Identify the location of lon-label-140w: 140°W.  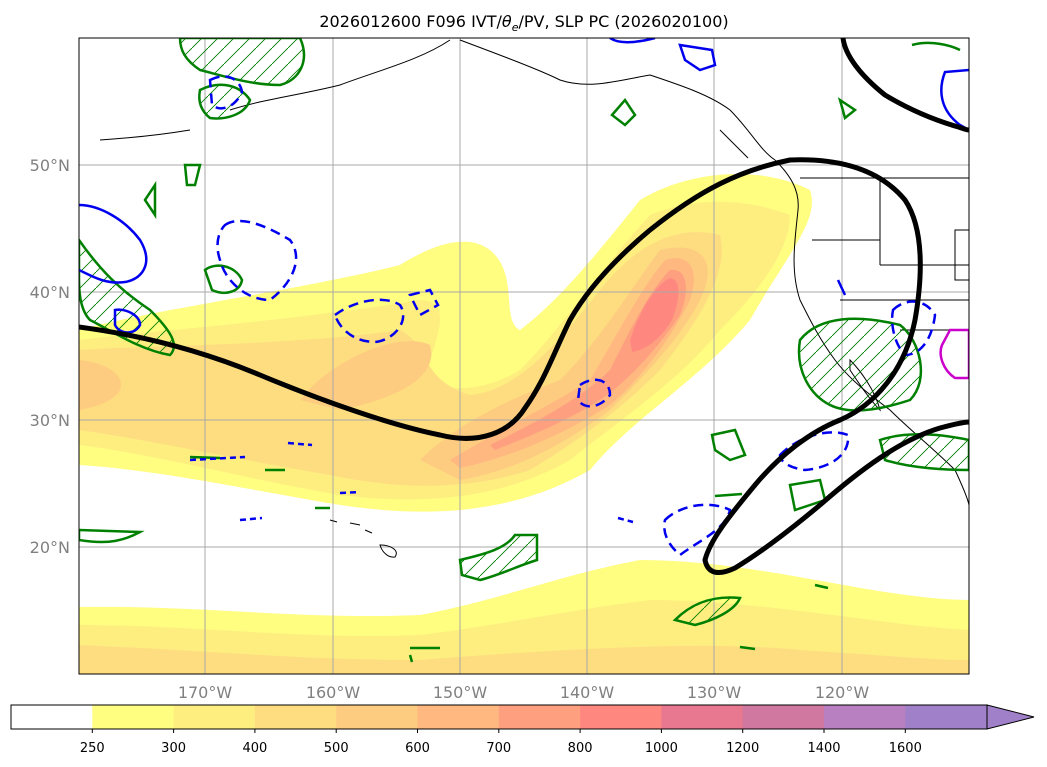
(587, 692).